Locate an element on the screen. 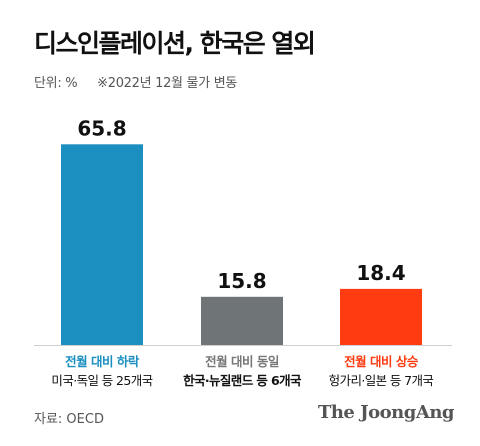 The height and width of the screenshot is (446, 480). chart-subtitle: 단위: % ※2022년 12월 물가 변동 is located at coordinates (135, 81).